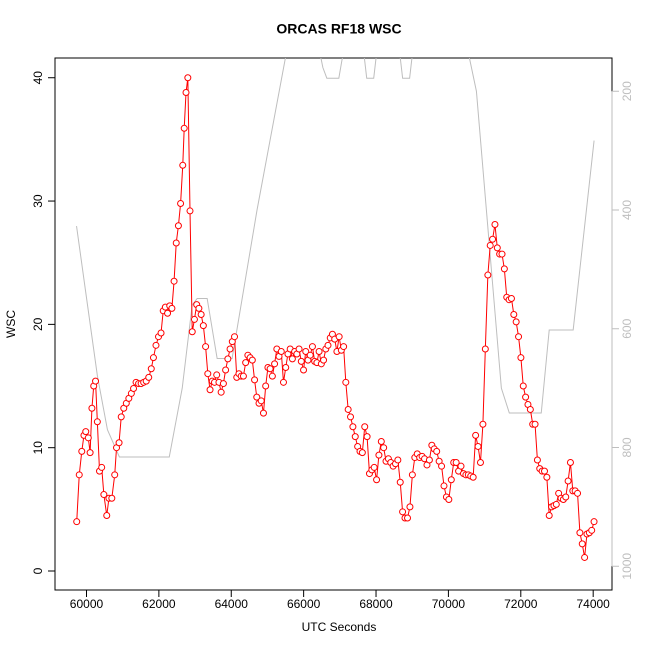  What do you see at coordinates (627, 91) in the screenshot?
I see `y2-tick-label: 200` at bounding box center [627, 91].